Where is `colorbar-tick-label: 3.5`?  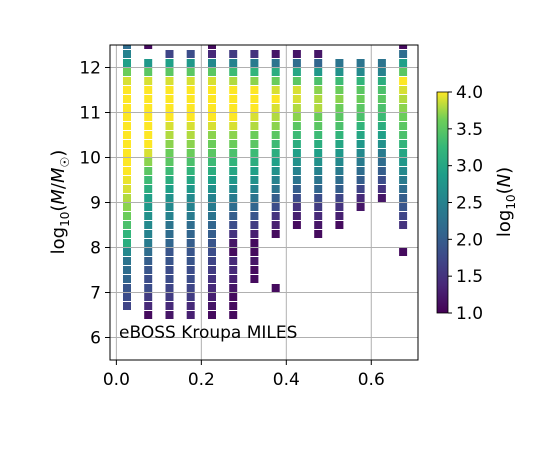 colorbar-tick-label: 3.5 is located at coordinates (469, 130).